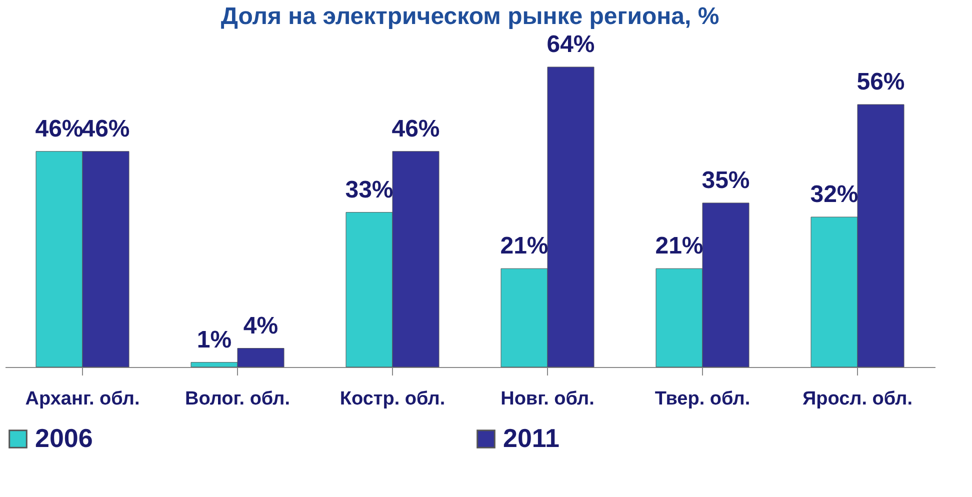 This screenshot has width=972, height=497. Describe the element at coordinates (369, 190) in the screenshot. I see `data-label: 33%` at that location.